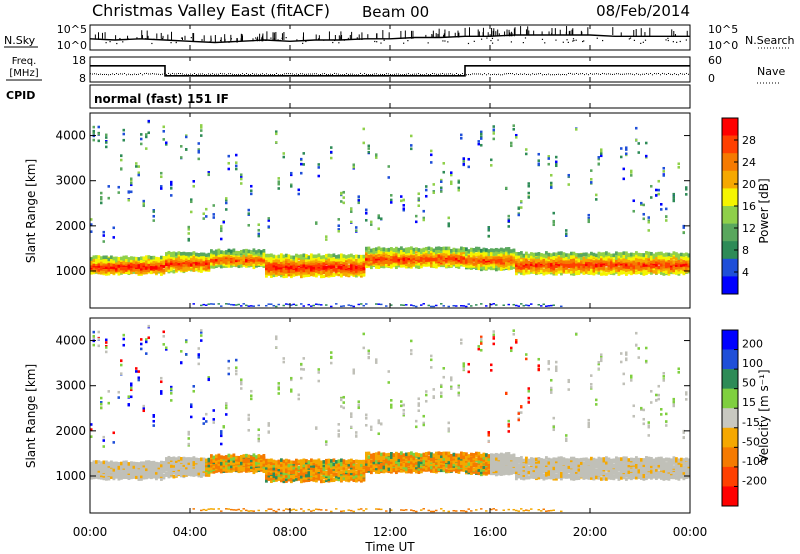 The image size is (800, 554). What do you see at coordinates (70, 181) in the screenshot?
I see `power-ytick-label: 3000` at bounding box center [70, 181].